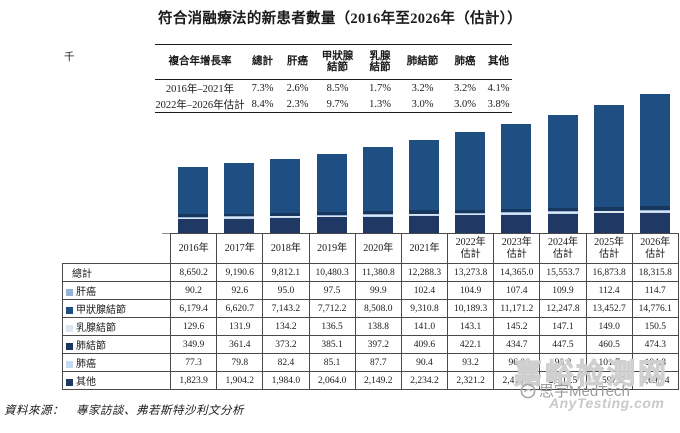 This screenshot has height=433, width=680. I want to click on cagr-table-header: 複合年增長率 總計 肝癌 甲狀腺 結節 乳腺 結節 肺結節 肺癌 其他, so click(333, 62).